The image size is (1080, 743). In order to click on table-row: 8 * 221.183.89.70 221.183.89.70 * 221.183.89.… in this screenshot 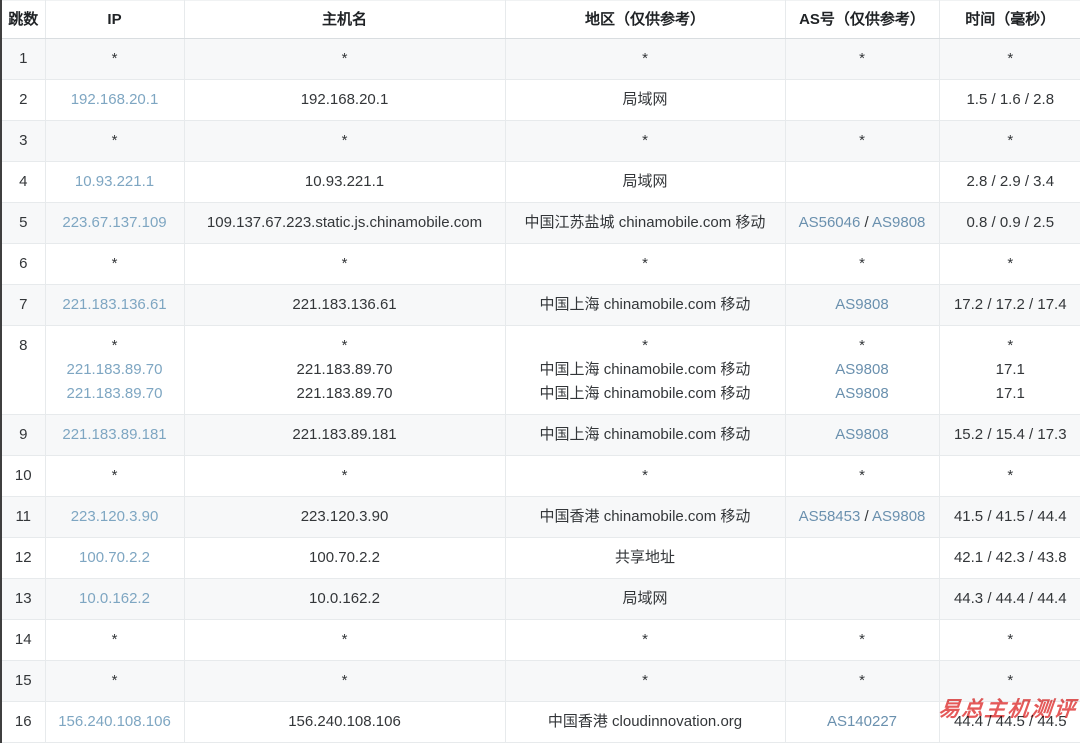, I will do `click(540, 370)`.